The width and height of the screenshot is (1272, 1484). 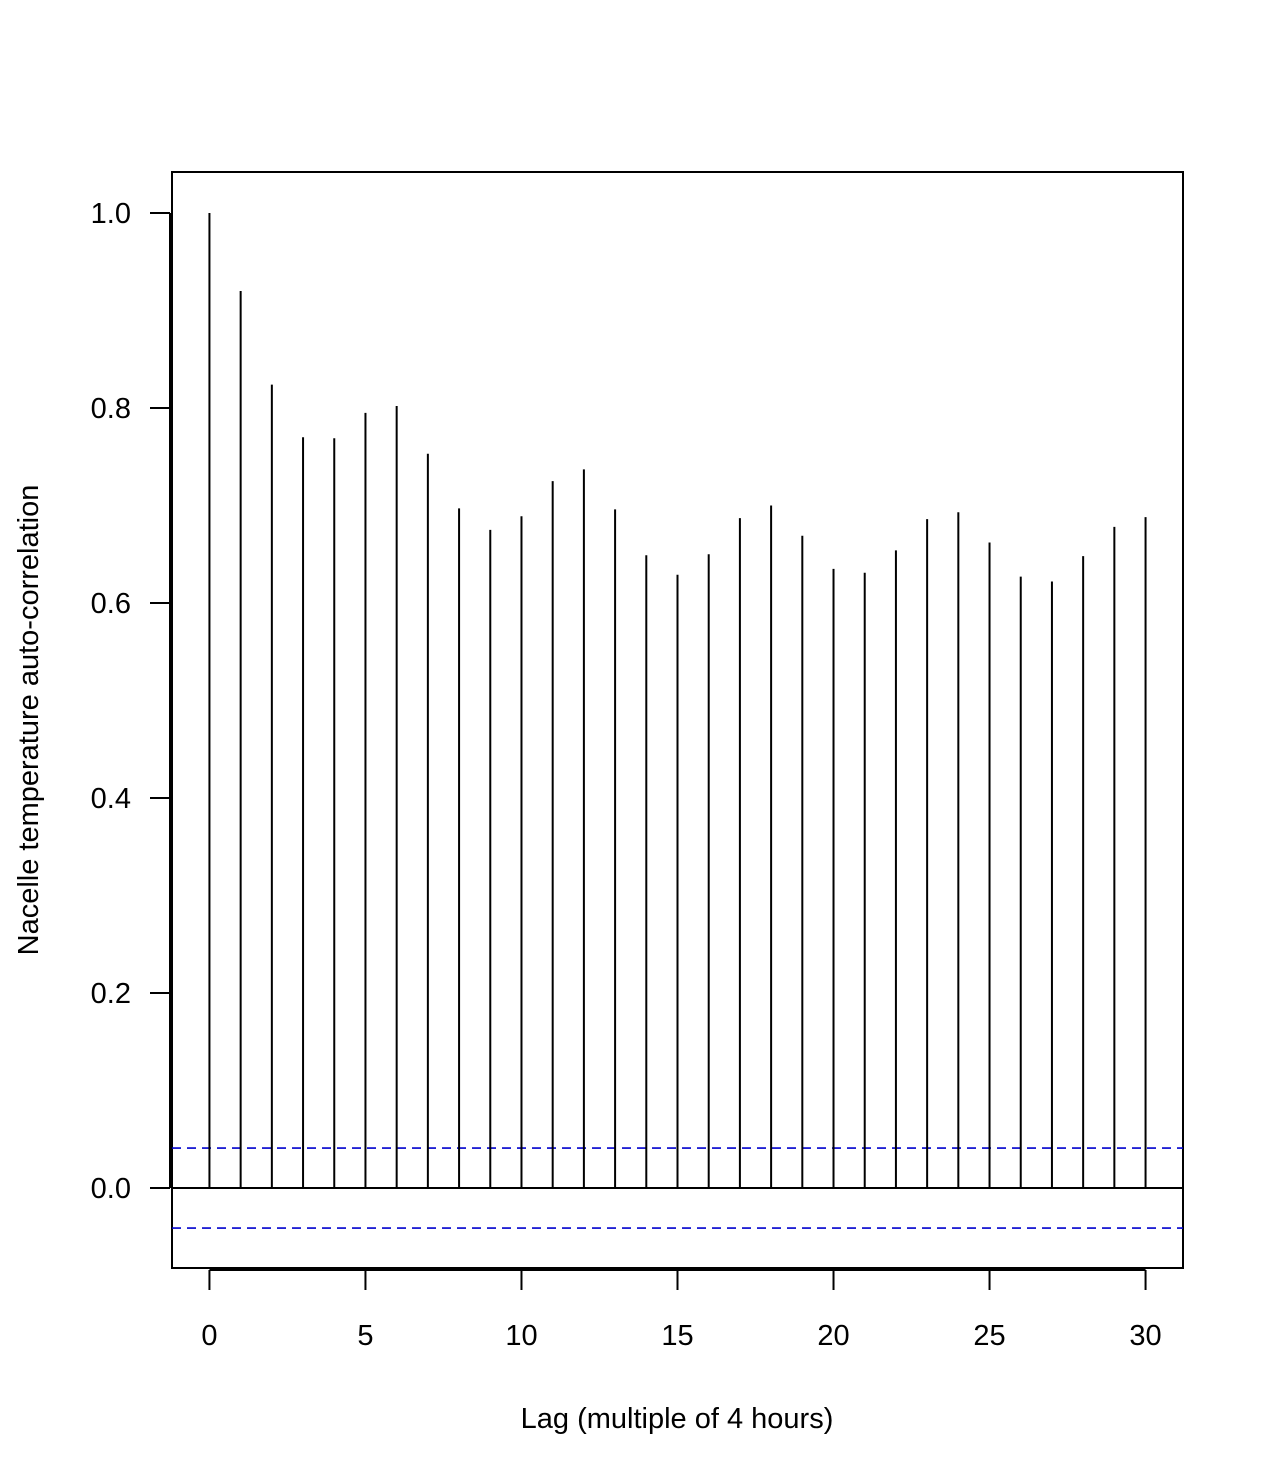 I want to click on x-tick-label-20: 20, so click(x=833, y=1336).